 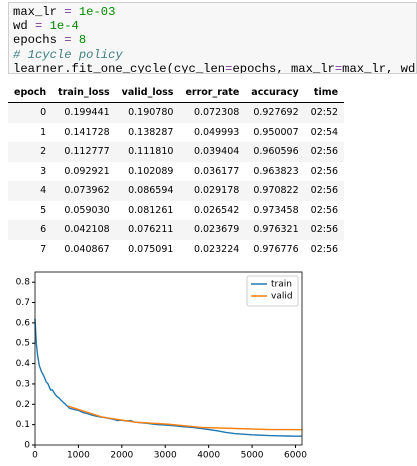 I want to click on column-header: valid_loss, so click(x=147, y=92).